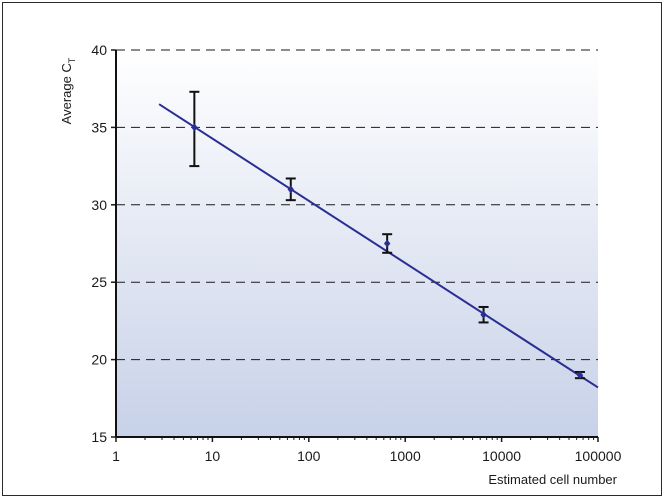 The height and width of the screenshot is (500, 666). What do you see at coordinates (99, 50) in the screenshot?
I see `y-tick-label-40: 40` at bounding box center [99, 50].